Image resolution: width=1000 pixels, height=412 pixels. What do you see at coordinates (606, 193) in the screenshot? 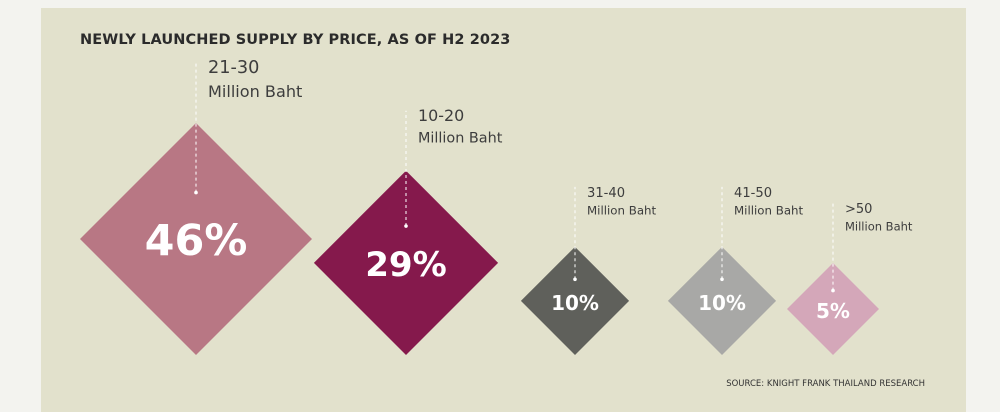
I see `category-range-label-3: 31-40` at bounding box center [606, 193].